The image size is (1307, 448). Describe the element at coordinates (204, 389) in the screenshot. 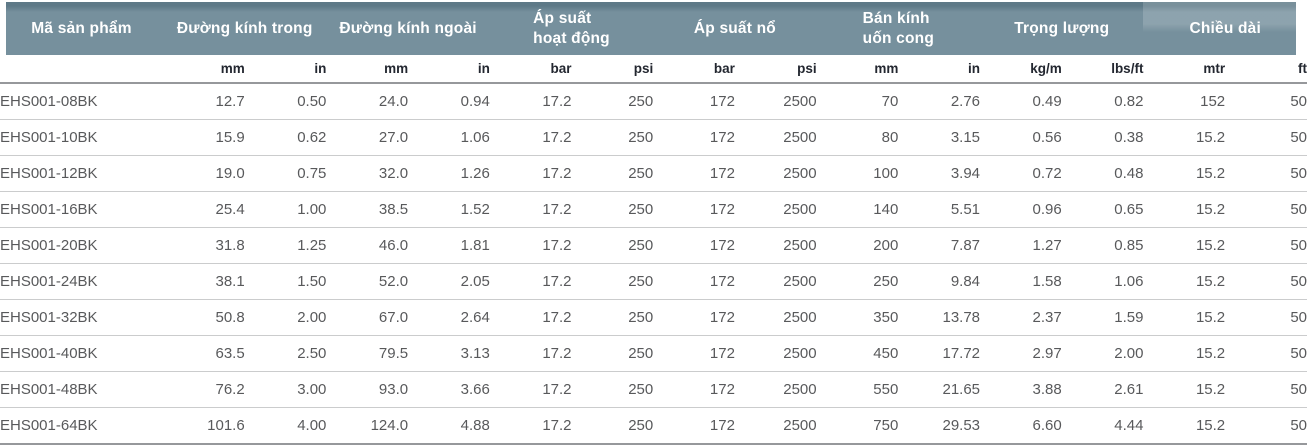

I see `value-cell: 76.2` at that location.